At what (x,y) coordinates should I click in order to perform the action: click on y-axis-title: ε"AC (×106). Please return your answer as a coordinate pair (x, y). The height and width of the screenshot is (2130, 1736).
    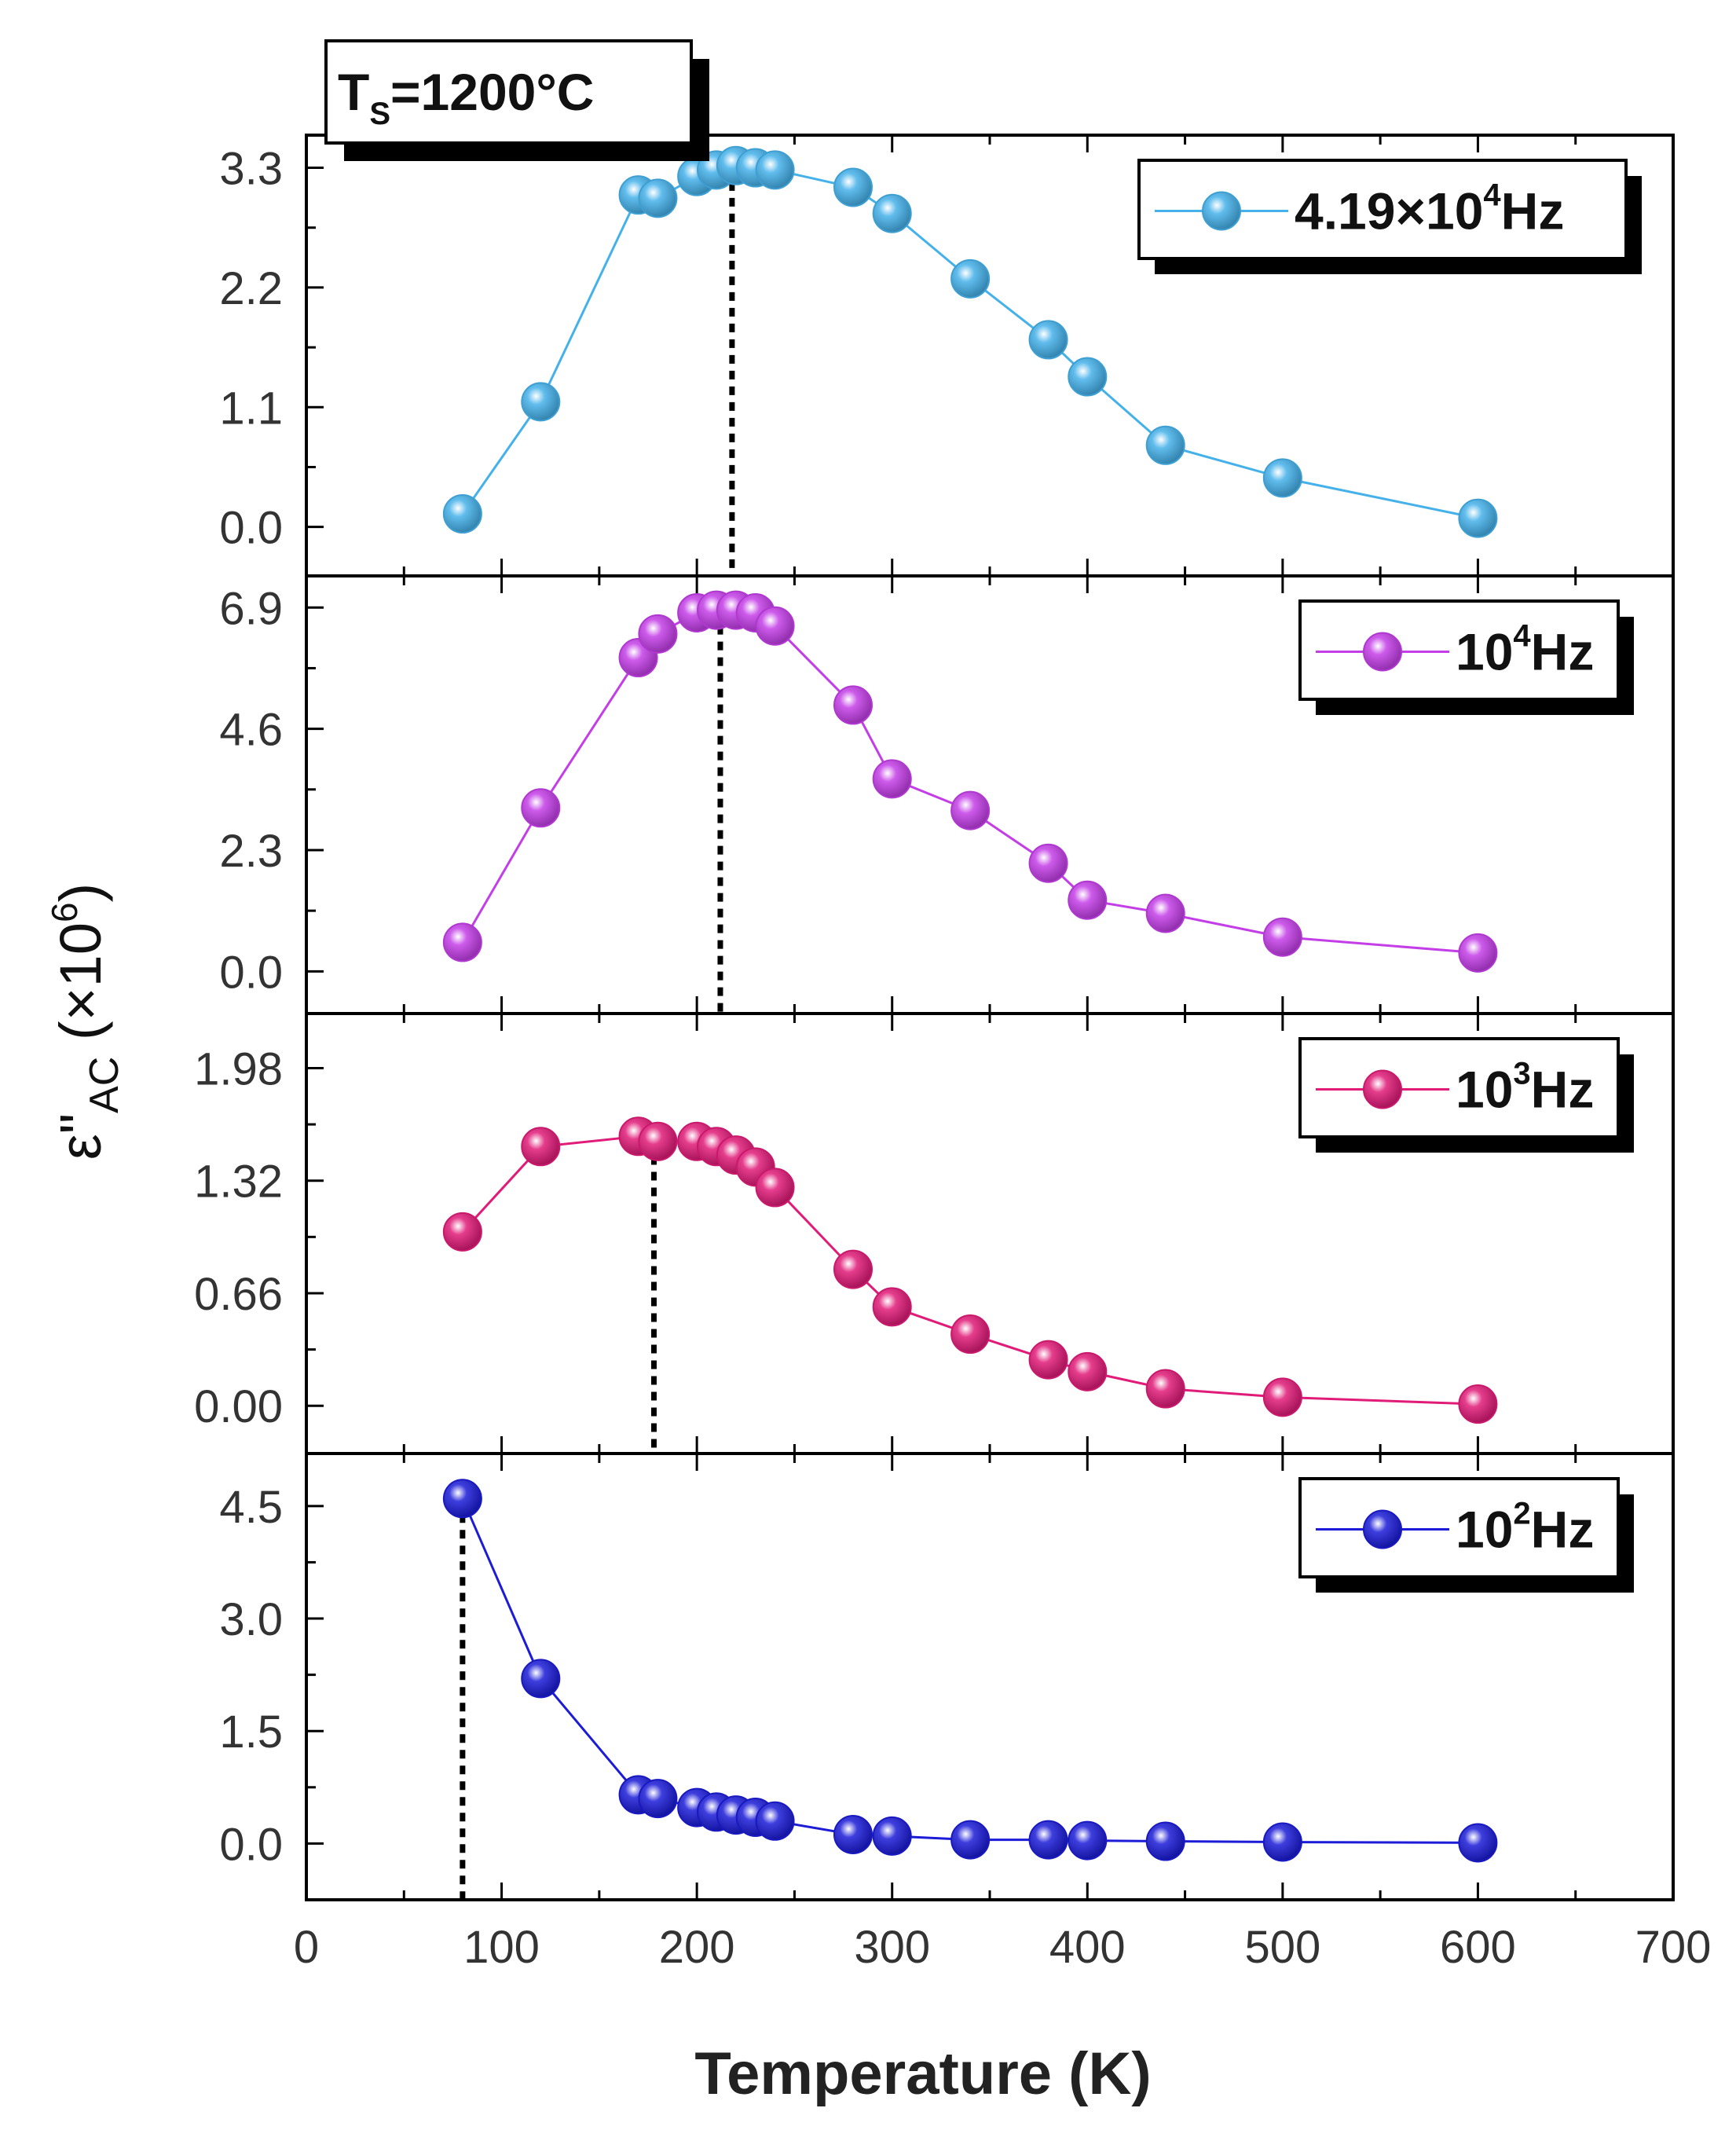
    Looking at the image, I should click on (85, 1021).